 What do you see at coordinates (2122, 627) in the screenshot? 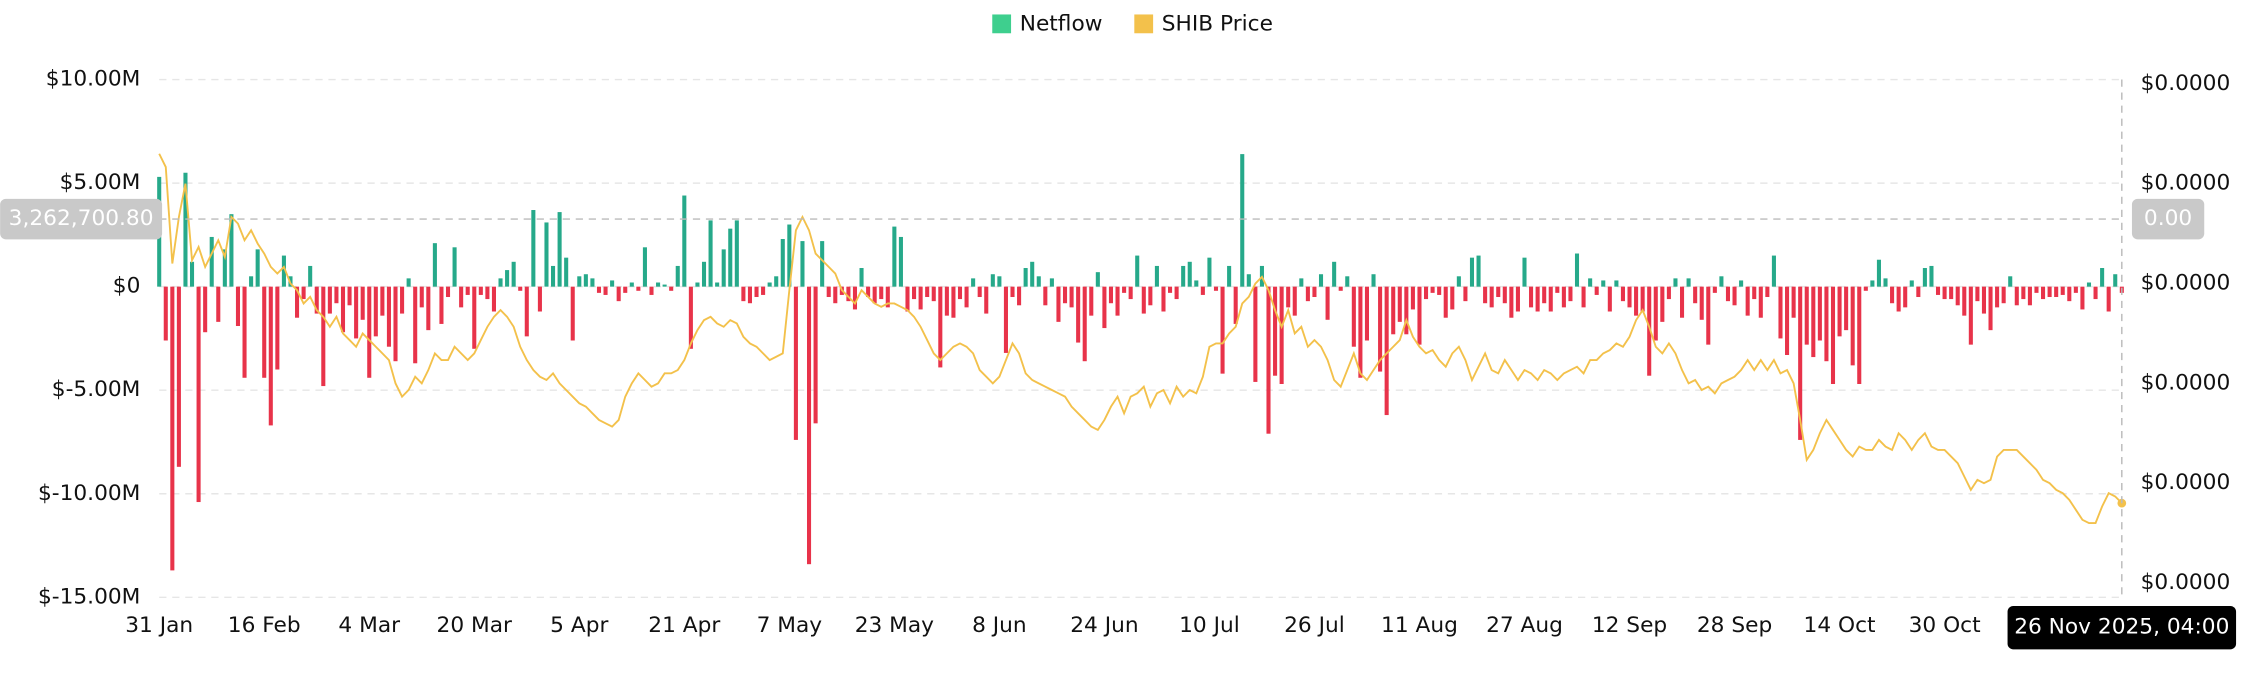
I see `crosshair-x-box` at bounding box center [2122, 627].